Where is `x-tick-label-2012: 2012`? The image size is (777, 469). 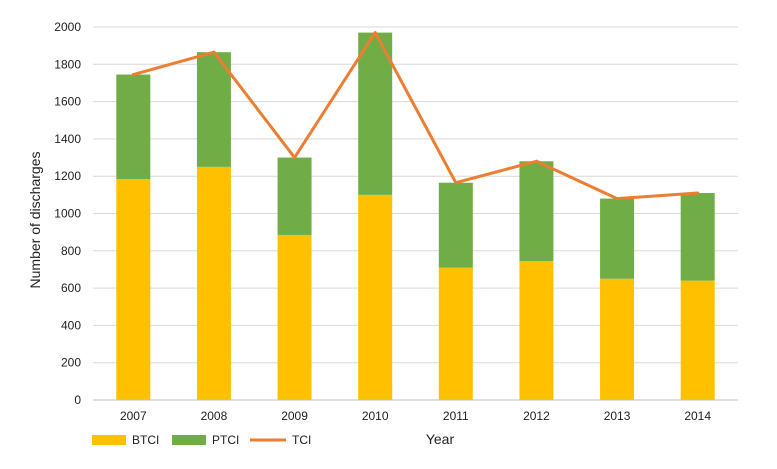 x-tick-label-2012: 2012 is located at coordinates (536, 416).